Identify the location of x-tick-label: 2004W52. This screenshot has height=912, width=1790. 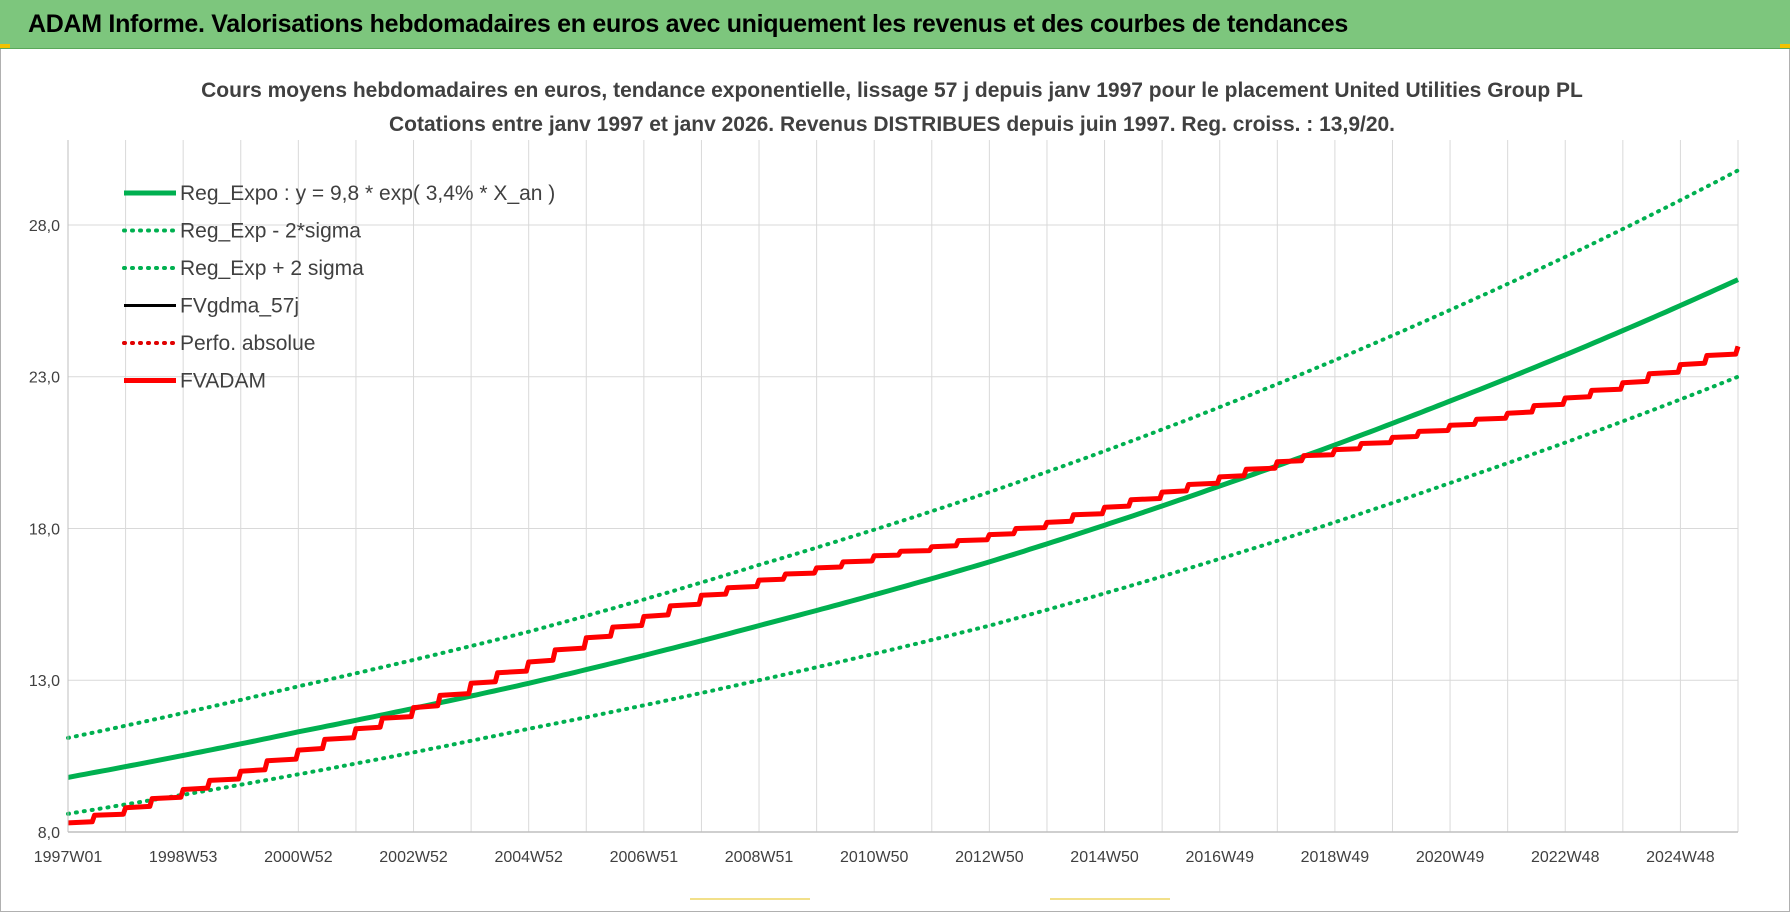
(528, 857).